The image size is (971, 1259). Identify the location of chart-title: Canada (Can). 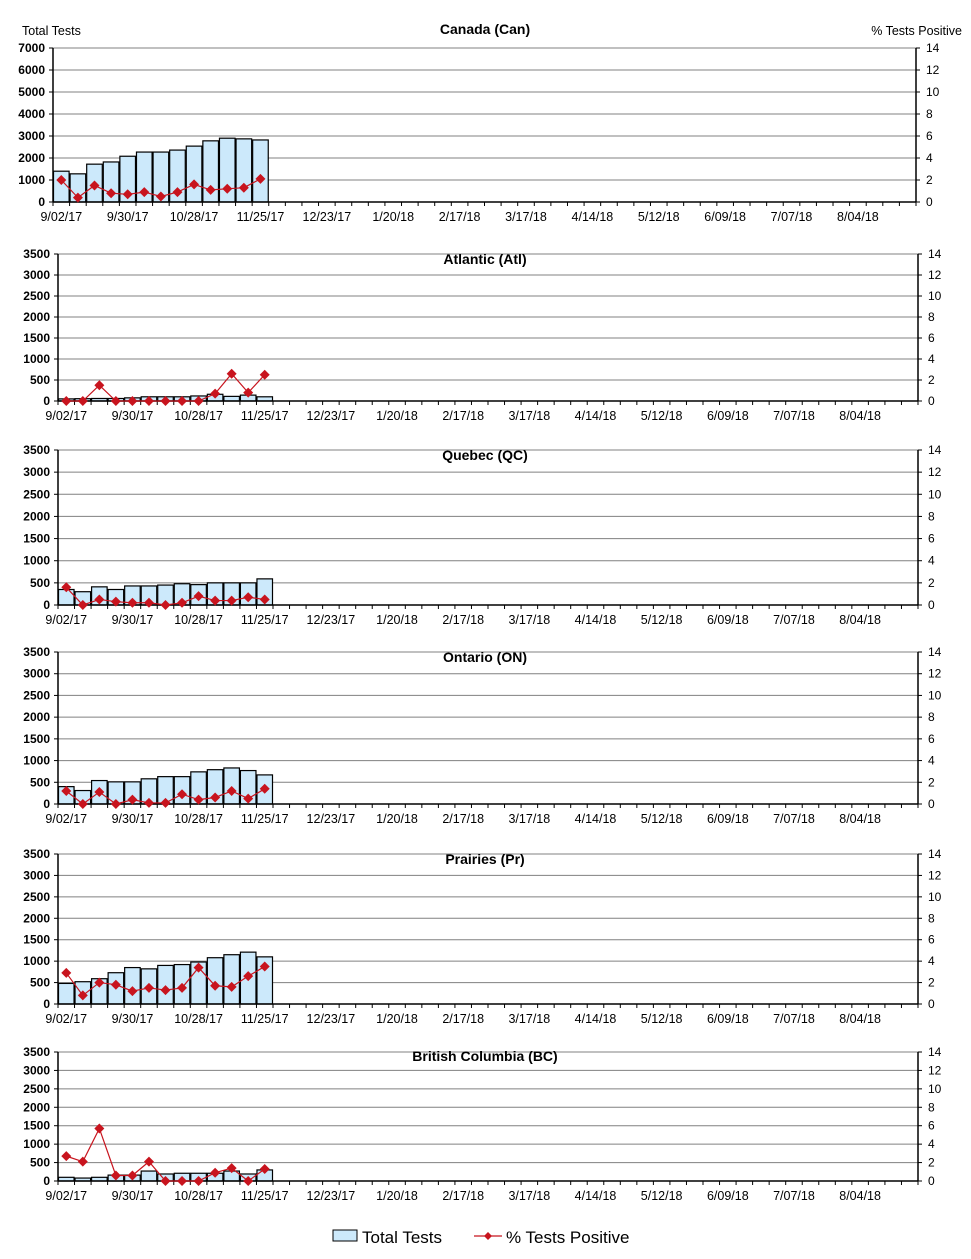
(485, 29).